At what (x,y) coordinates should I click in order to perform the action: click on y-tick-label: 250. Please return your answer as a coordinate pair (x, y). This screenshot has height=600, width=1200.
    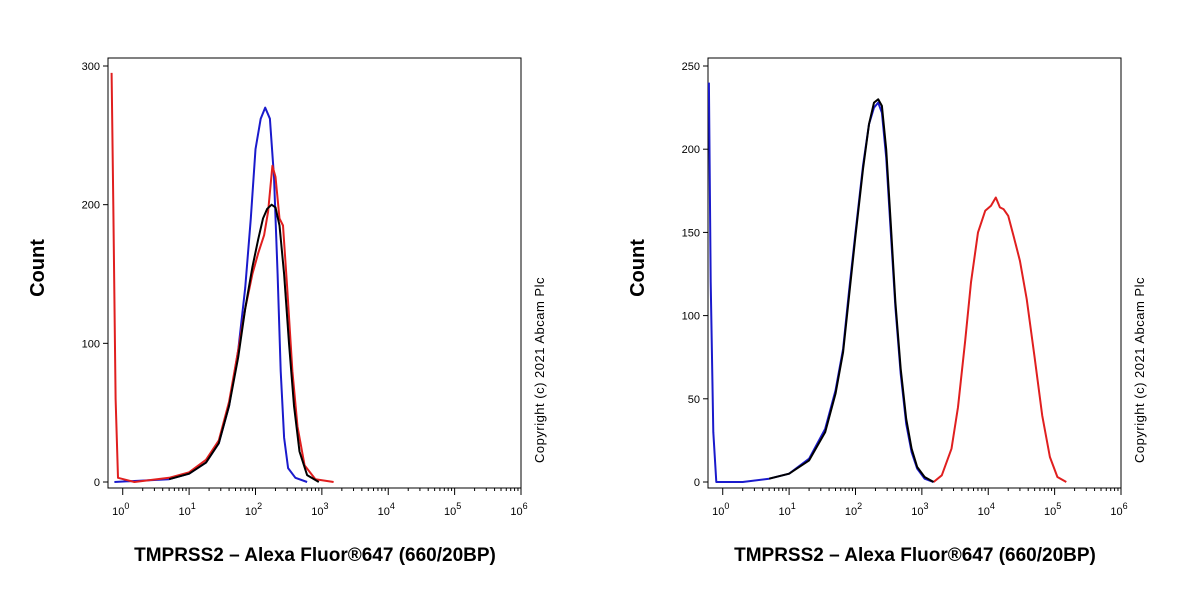
    Looking at the image, I should click on (691, 67).